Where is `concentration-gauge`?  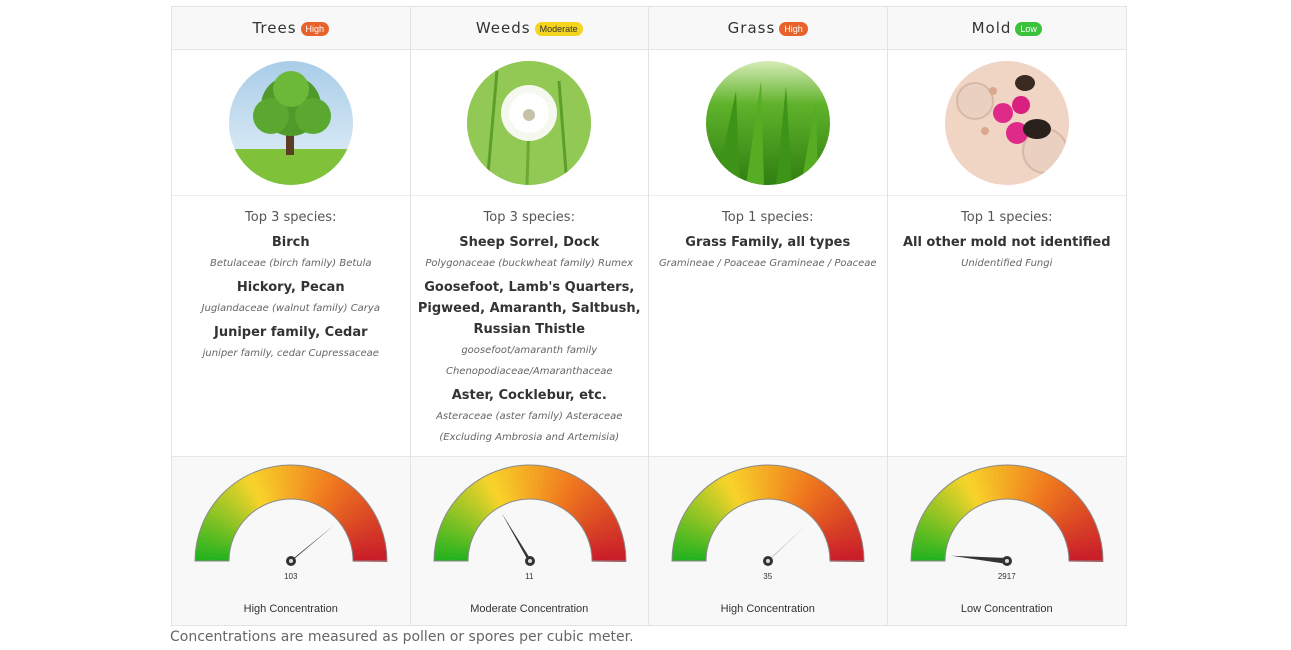
concentration-gauge is located at coordinates (529, 515).